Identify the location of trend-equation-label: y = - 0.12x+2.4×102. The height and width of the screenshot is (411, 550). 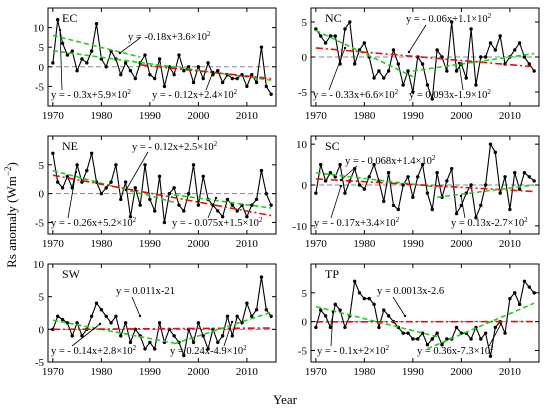
(195, 94).